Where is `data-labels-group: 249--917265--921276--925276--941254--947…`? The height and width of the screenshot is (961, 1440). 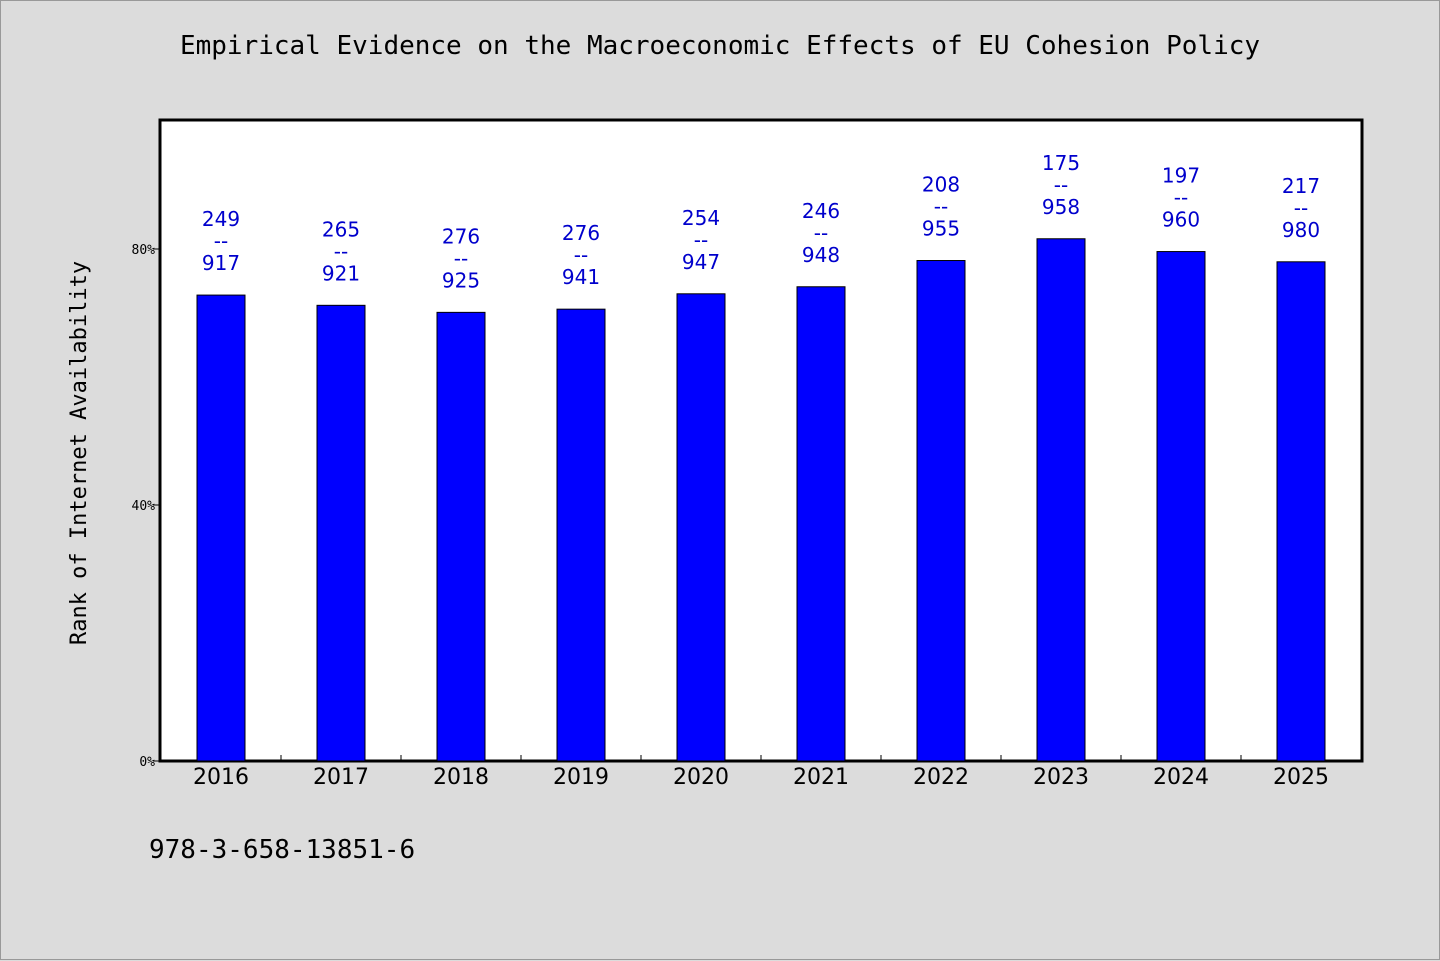 data-labels-group: 249--917265--921276--925276--941254--947… is located at coordinates (761, 222).